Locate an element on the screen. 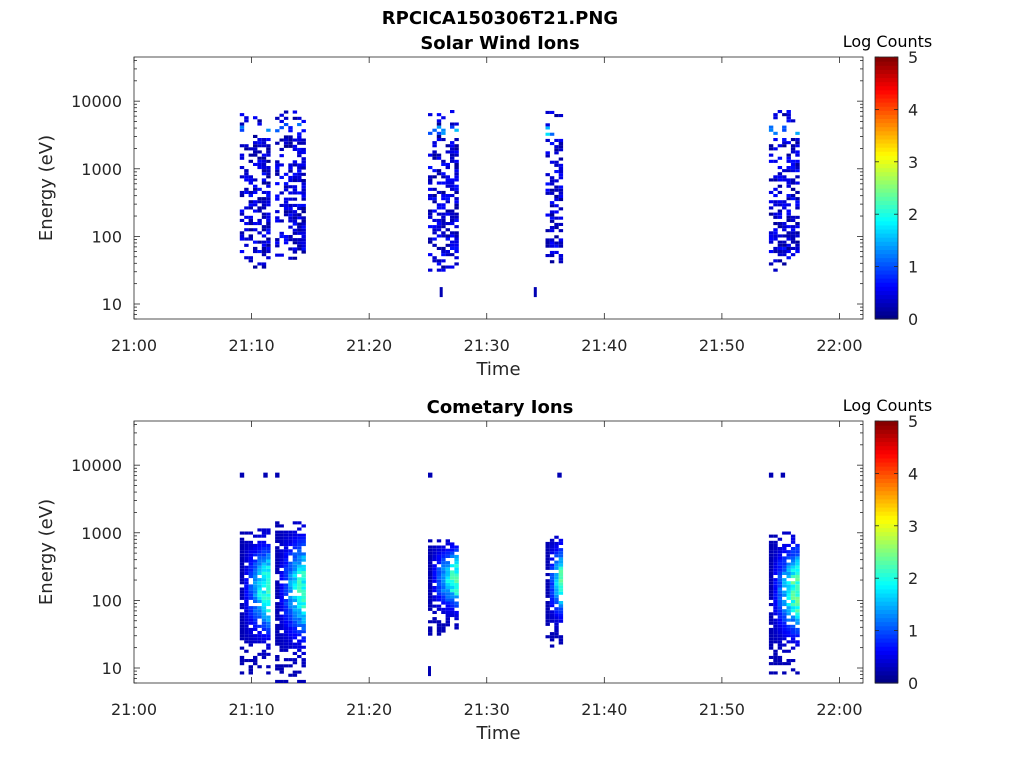  x-axis-label: Time is located at coordinates (497, 369).